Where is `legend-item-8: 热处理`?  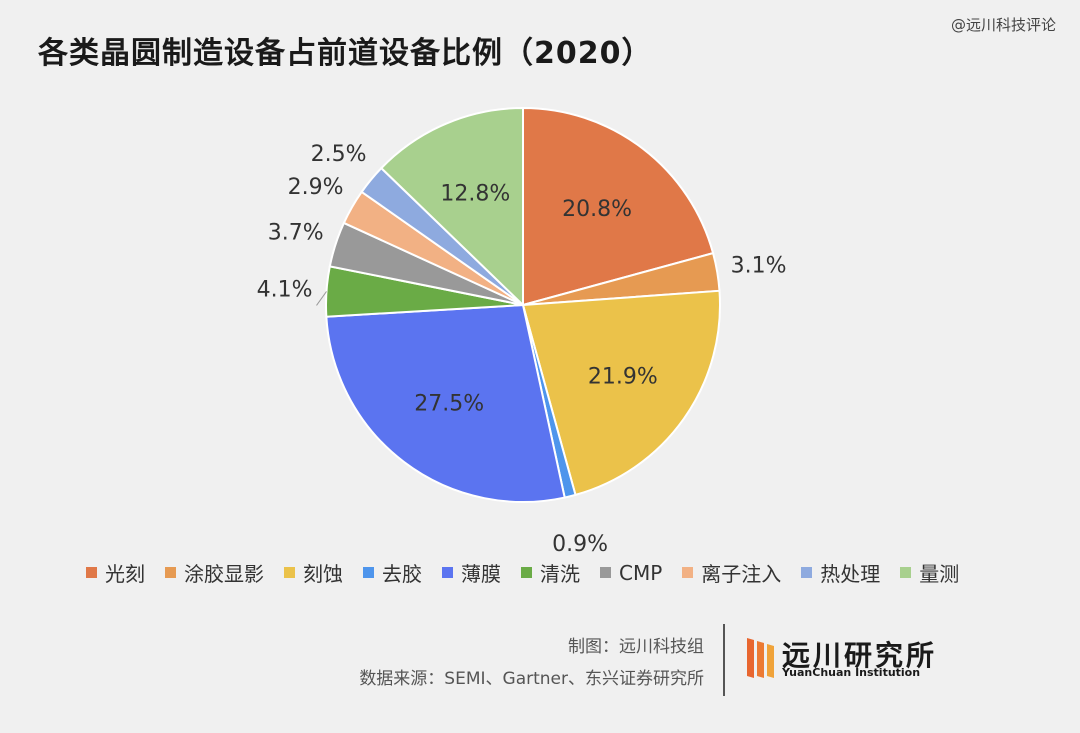
legend-item-8: 热处理 is located at coordinates (840, 572).